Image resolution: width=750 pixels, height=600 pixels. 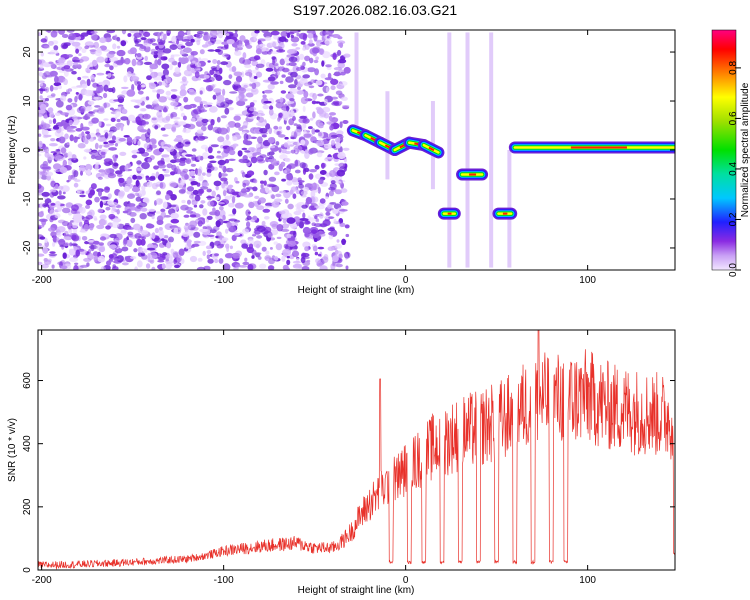 What do you see at coordinates (27, 150) in the screenshot?
I see `y-tick-label: 0` at bounding box center [27, 150].